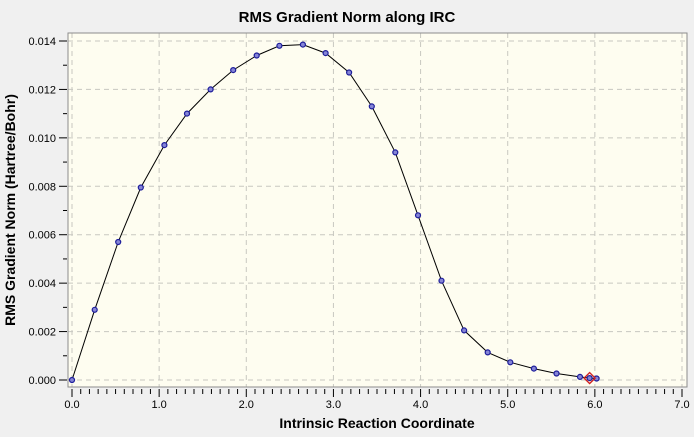 The width and height of the screenshot is (694, 437). I want to click on y-tick-label: 0.004, so click(42, 284).